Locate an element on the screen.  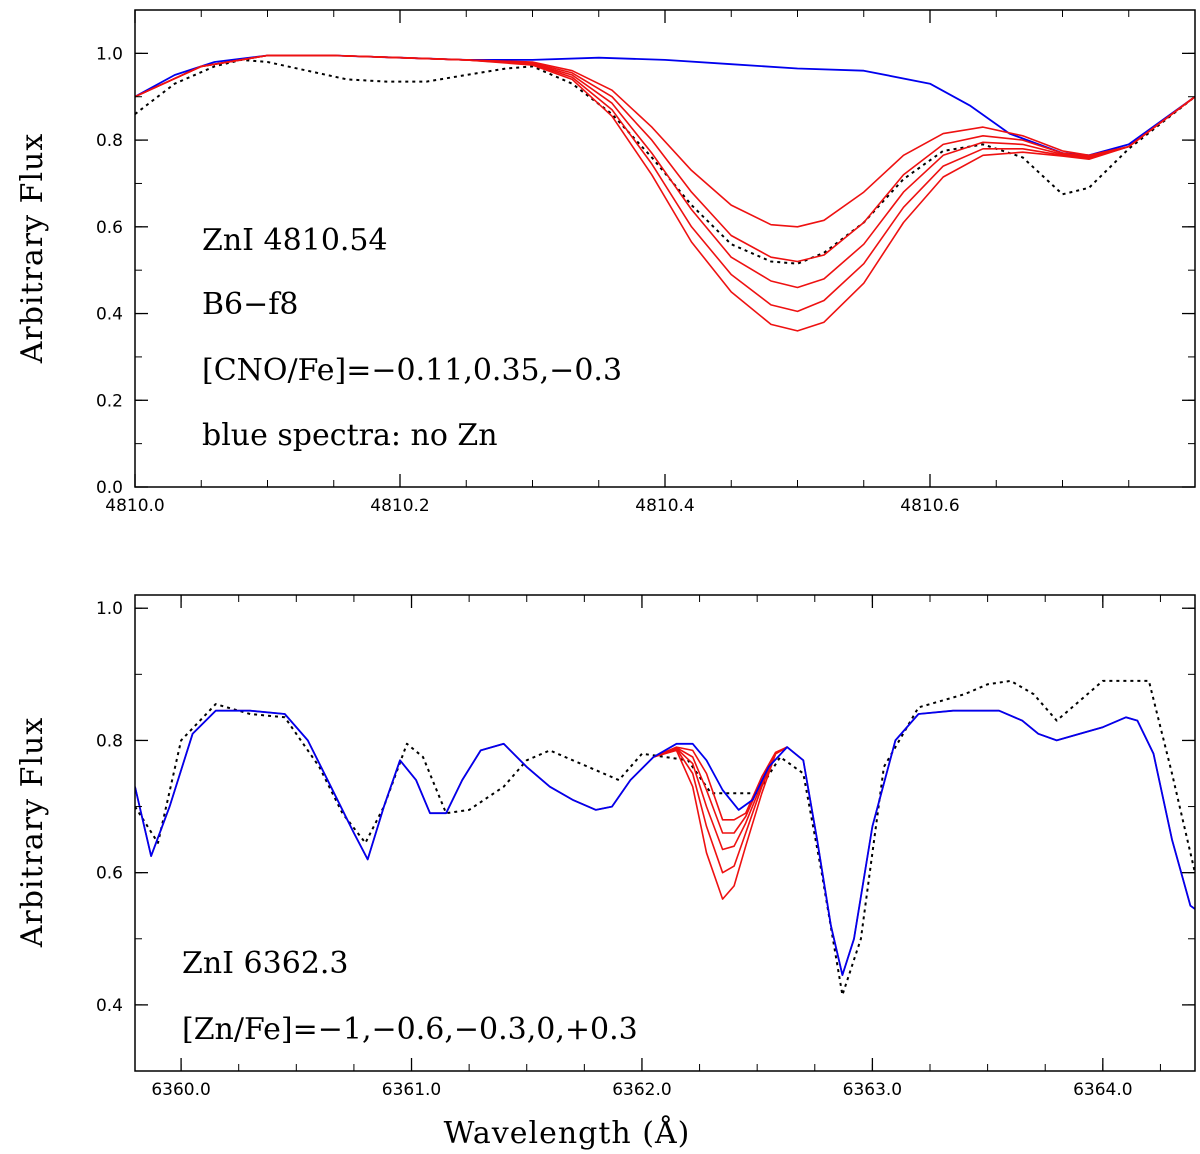
x-tick-label: 4810.4 is located at coordinates (664, 506).